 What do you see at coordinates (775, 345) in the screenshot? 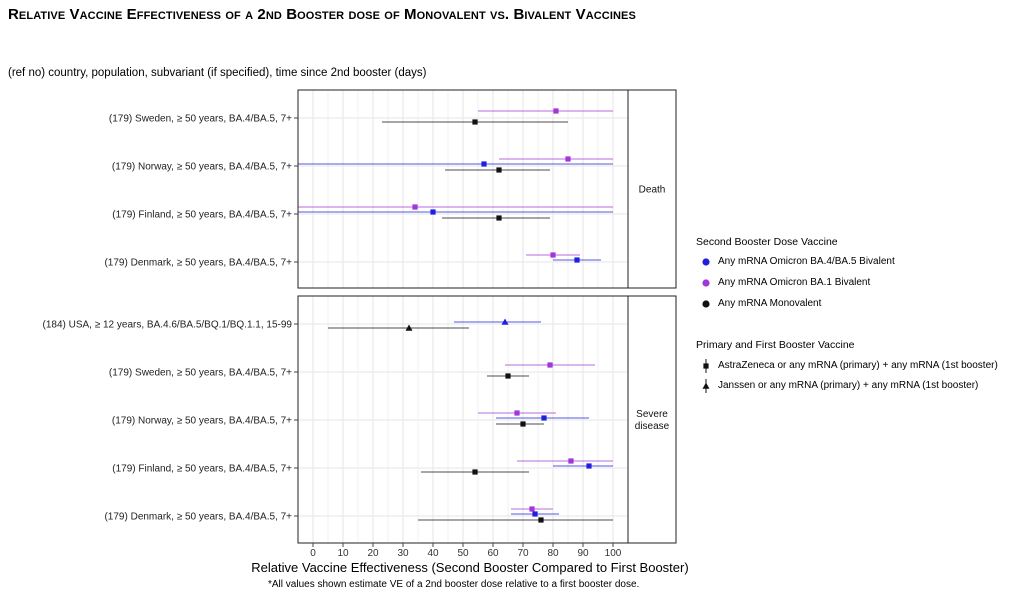
I see `legend-shape-title: Primary and First Booster Vaccine` at bounding box center [775, 345].